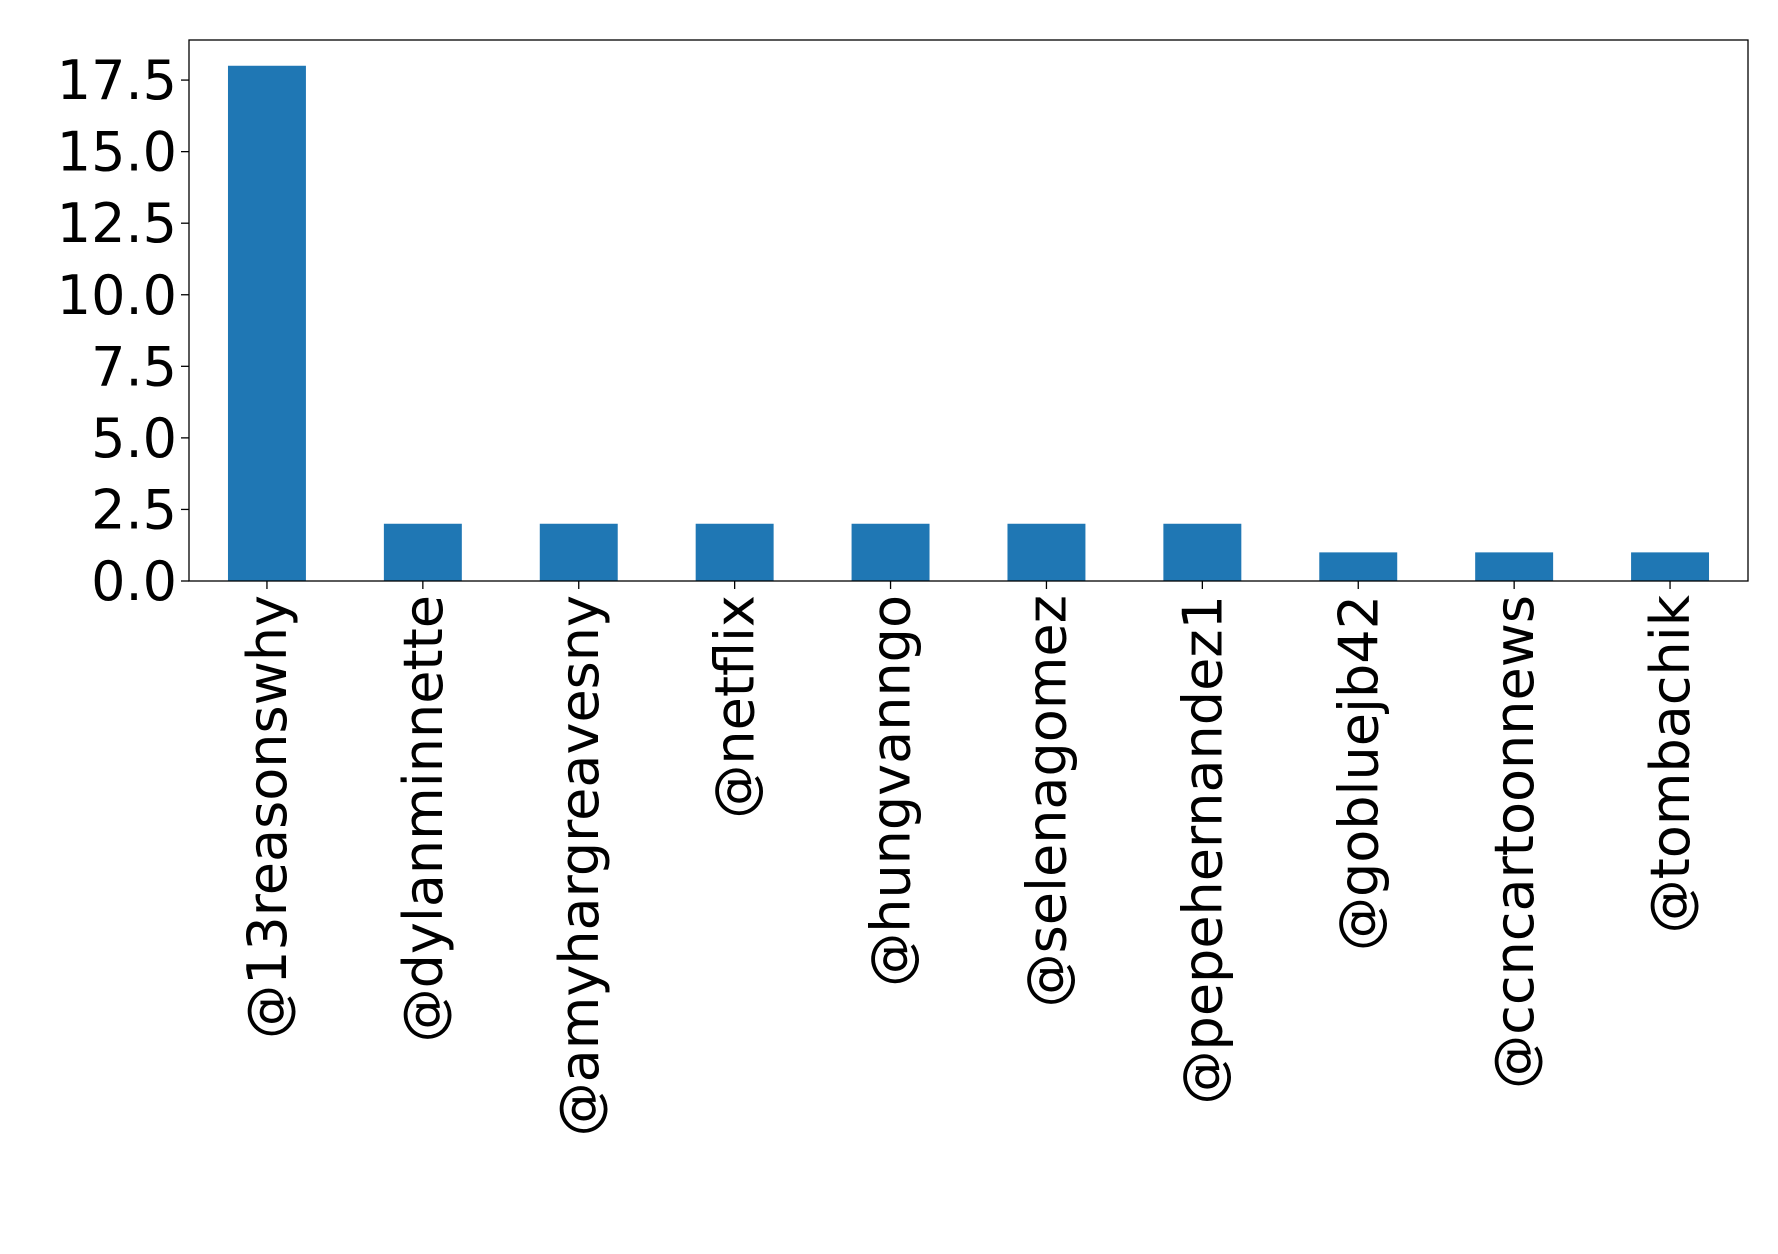 The image size is (1778, 1254). I want to click on x-tick-label: @dylanminnette, so click(423, 818).